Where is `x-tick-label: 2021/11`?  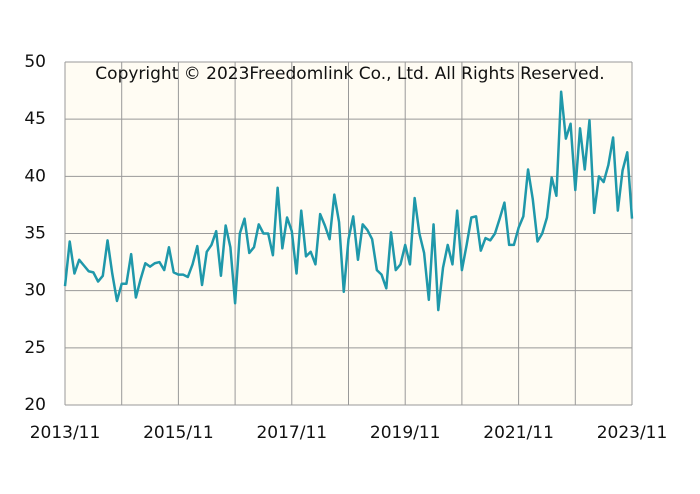 x-tick-label: 2021/11 is located at coordinates (518, 433).